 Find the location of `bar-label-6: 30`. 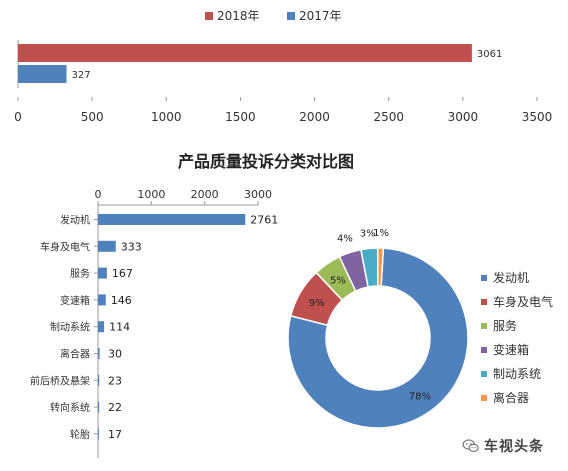

bar-label-6: 30 is located at coordinates (115, 354).